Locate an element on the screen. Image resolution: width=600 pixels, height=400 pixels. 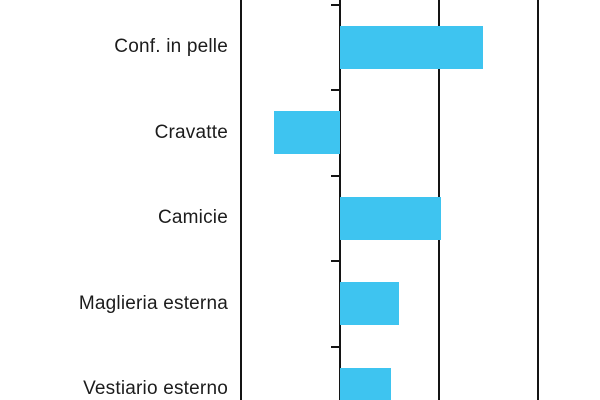
category-label-maglieria-esterna: Maglieria esterna is located at coordinates (153, 303).